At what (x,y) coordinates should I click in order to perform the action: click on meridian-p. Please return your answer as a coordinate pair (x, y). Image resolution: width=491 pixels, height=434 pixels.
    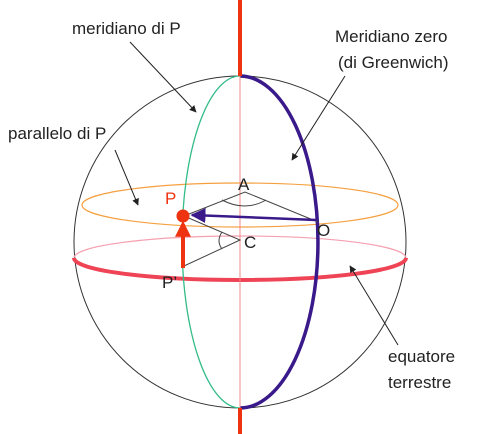
    Looking at the image, I should click on (211, 242).